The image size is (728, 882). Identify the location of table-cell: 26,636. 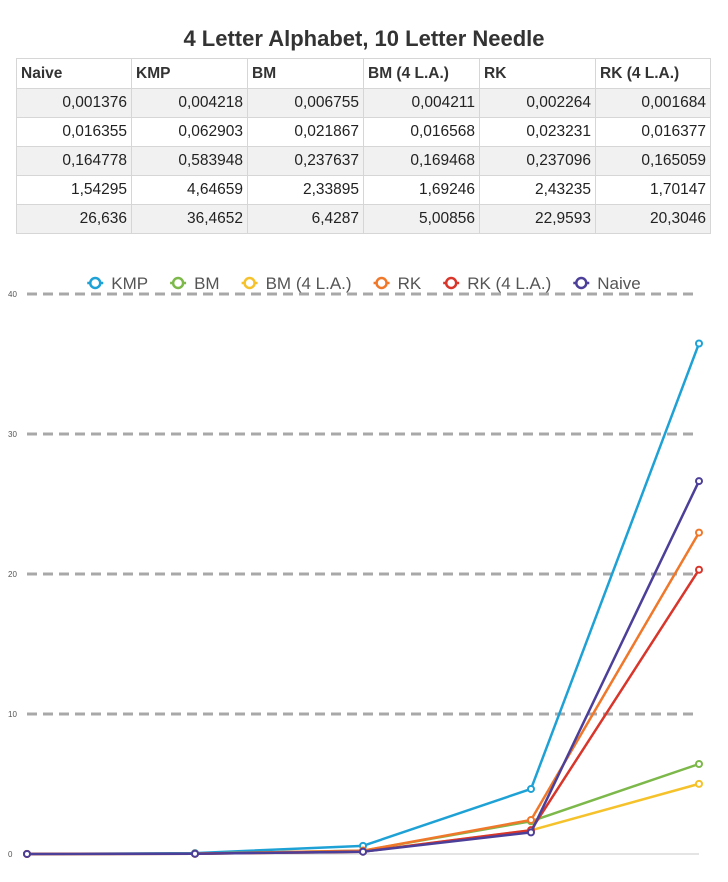
(74, 219).